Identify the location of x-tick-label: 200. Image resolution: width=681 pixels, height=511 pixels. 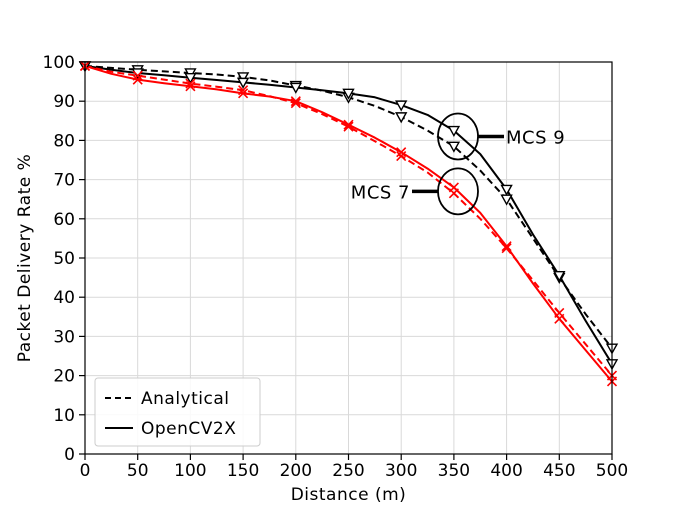
(296, 471).